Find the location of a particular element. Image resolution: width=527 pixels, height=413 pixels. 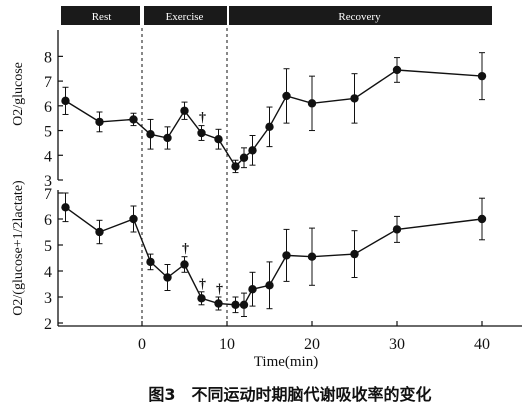

x-tick-label: 30 is located at coordinates (397, 344).